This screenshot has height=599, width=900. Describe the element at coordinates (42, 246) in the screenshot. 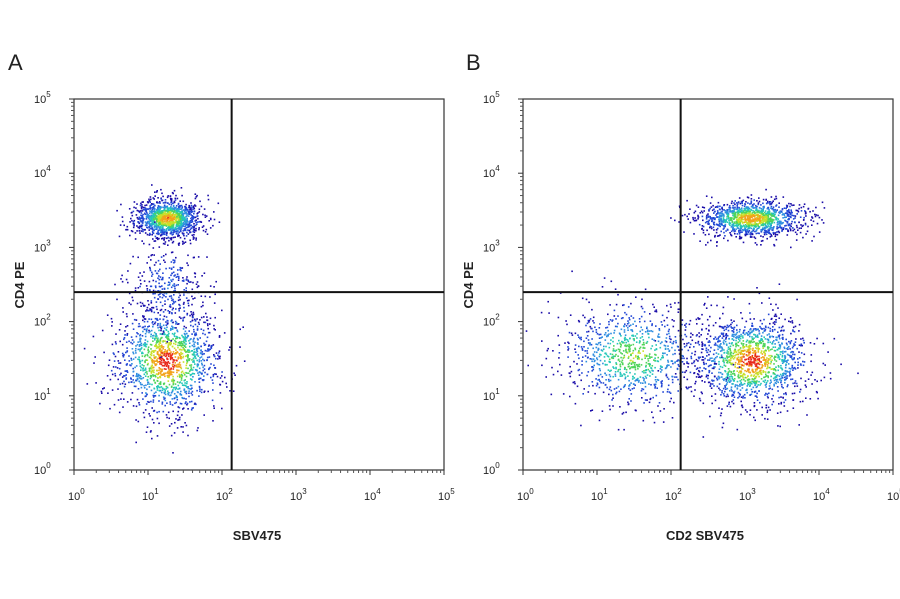

I see `y-tick-label: 103` at that location.